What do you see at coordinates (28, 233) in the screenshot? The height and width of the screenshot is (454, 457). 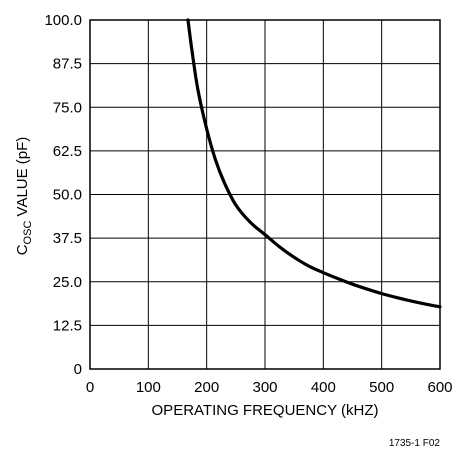 I see `y-axis-label-subscript: OSC` at bounding box center [28, 233].